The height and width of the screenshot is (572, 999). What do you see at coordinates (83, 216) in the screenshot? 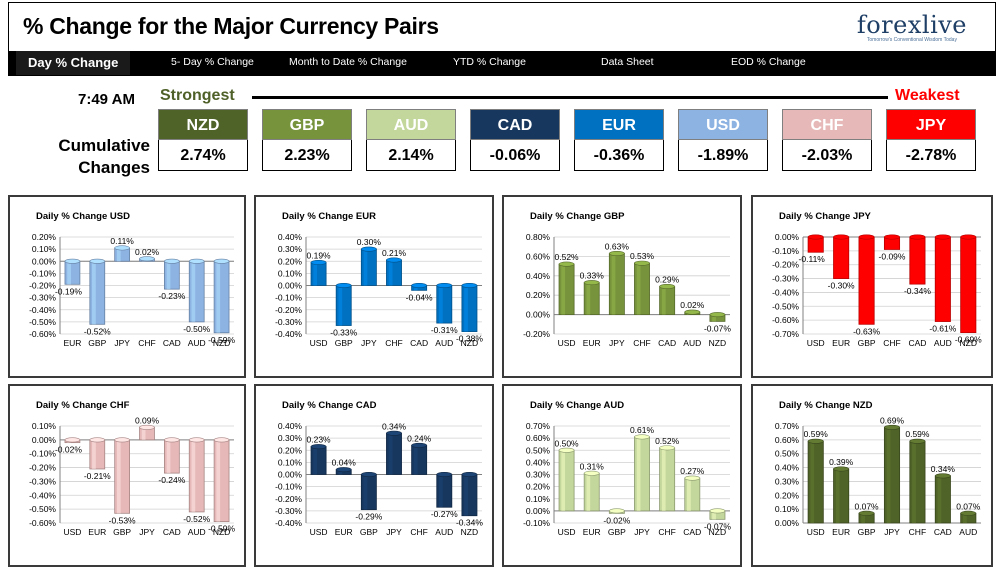
I see `chart-title: Daily % Change USD` at bounding box center [83, 216].